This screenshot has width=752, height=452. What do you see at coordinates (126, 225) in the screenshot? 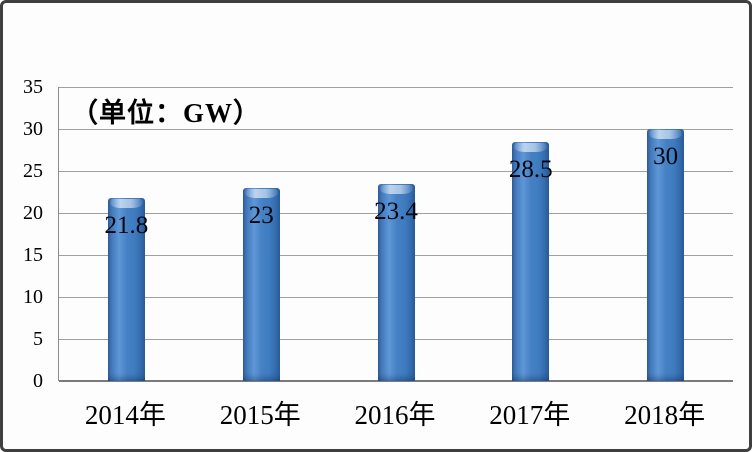
I see `bar-value-label: 21.8` at bounding box center [126, 225].